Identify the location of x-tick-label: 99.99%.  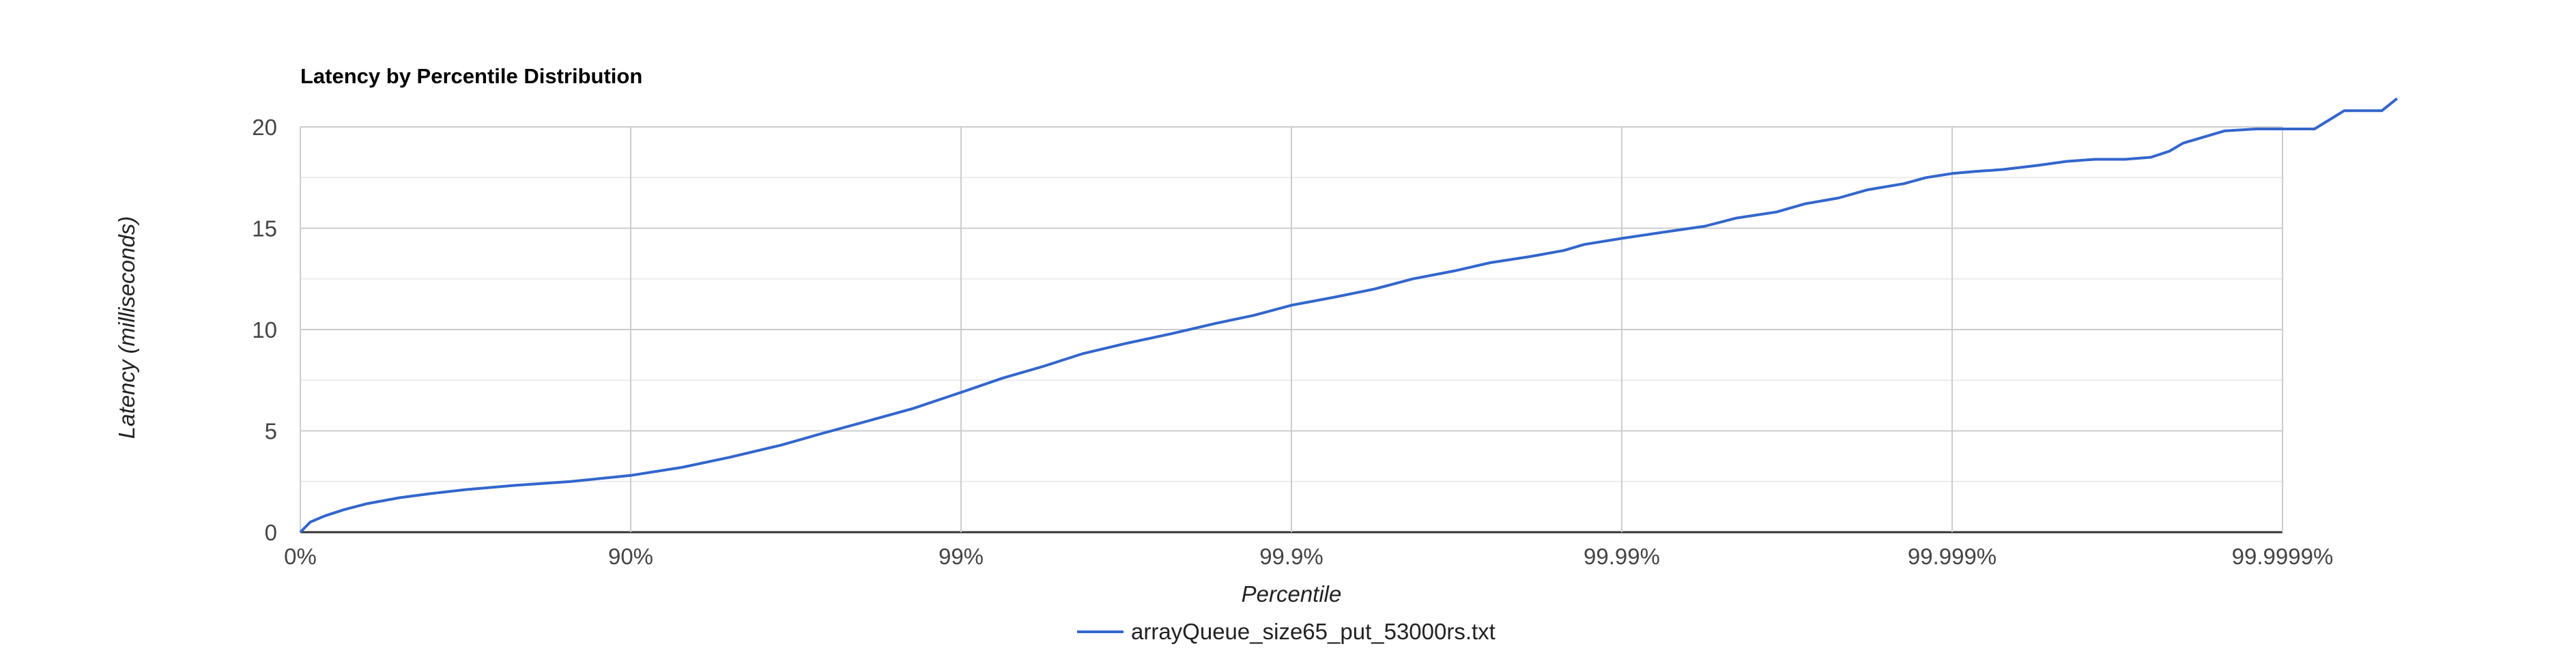
(1622, 556).